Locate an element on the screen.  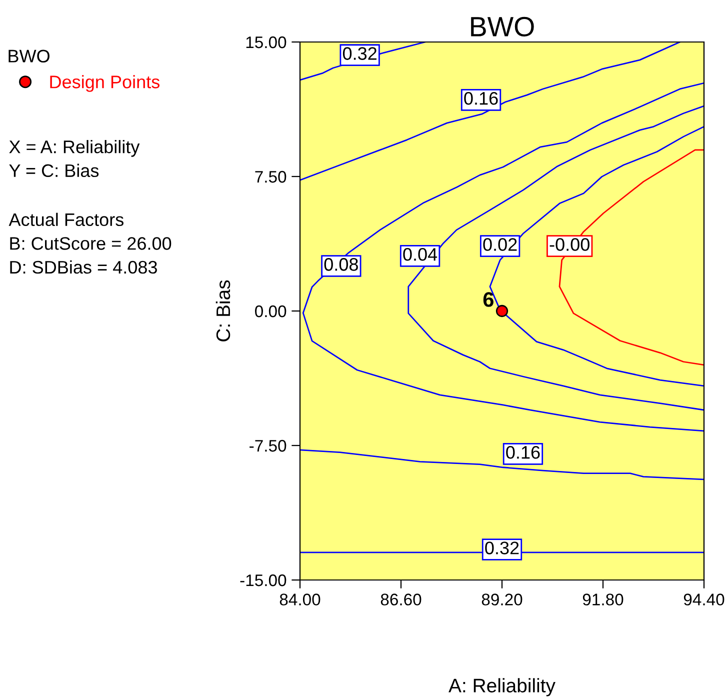
text: X = A: Reliability is located at coordinates (74, 148).